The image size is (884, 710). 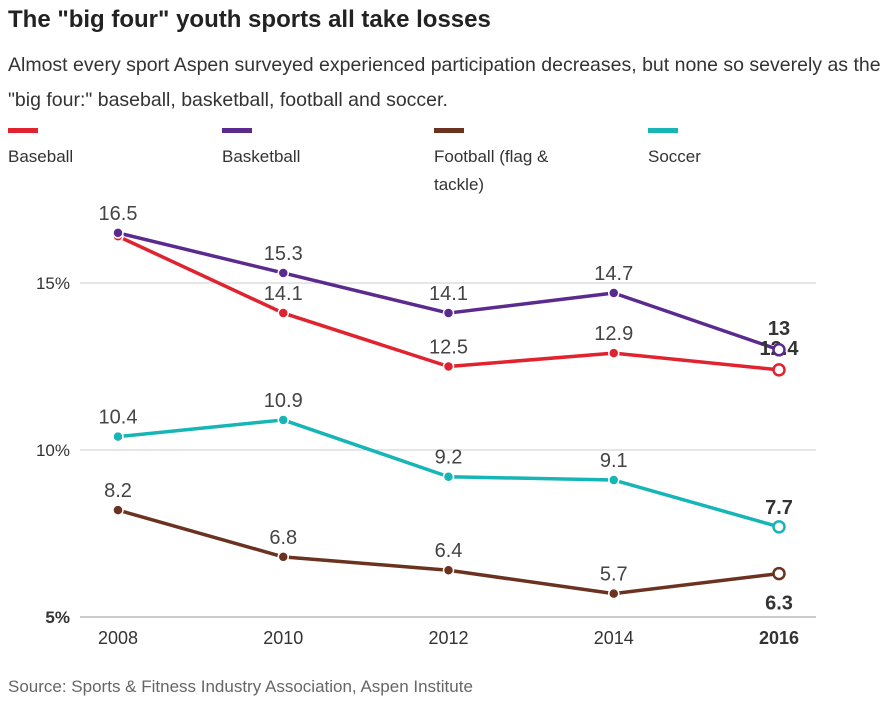 I want to click on data-label: 10.4, so click(x=118, y=418).